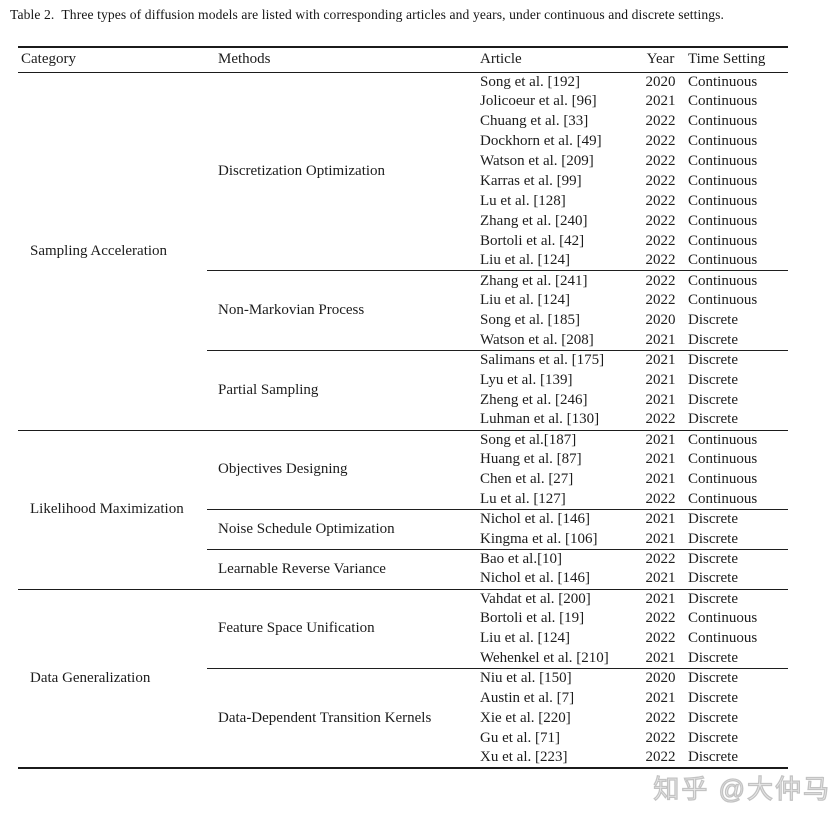 This screenshot has height=818, width=832. What do you see at coordinates (343, 60) in the screenshot?
I see `header-methods: Methods` at bounding box center [343, 60].